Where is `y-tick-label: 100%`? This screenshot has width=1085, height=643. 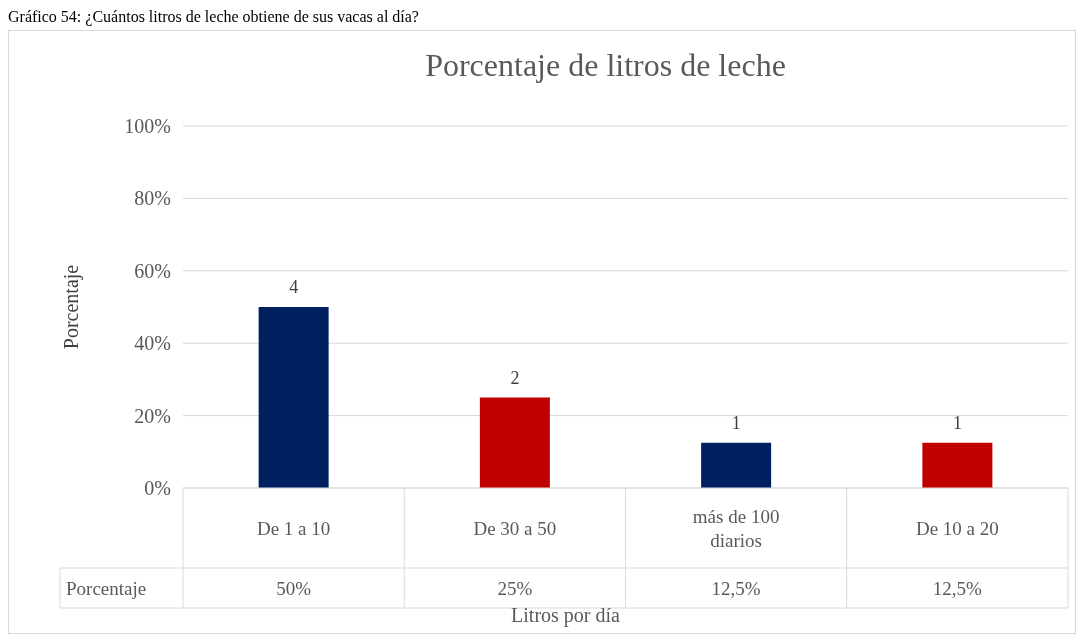
y-tick-label: 100% is located at coordinates (147, 126).